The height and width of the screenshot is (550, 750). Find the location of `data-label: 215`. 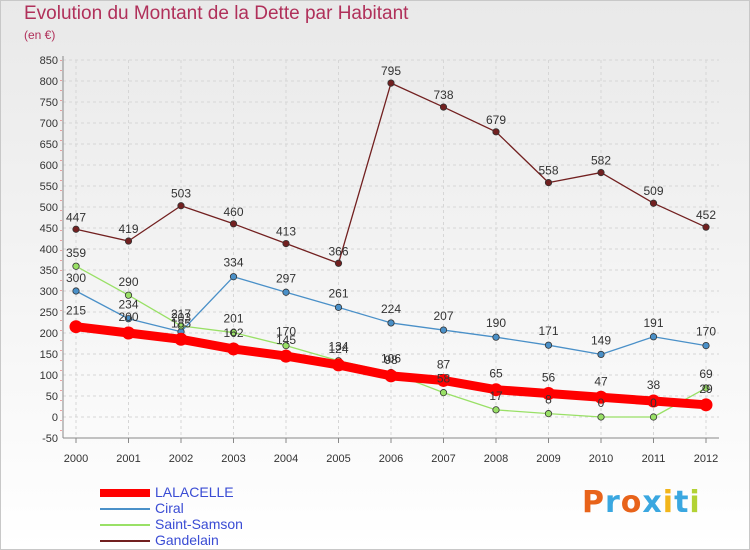

data-label: 215 is located at coordinates (76, 311).